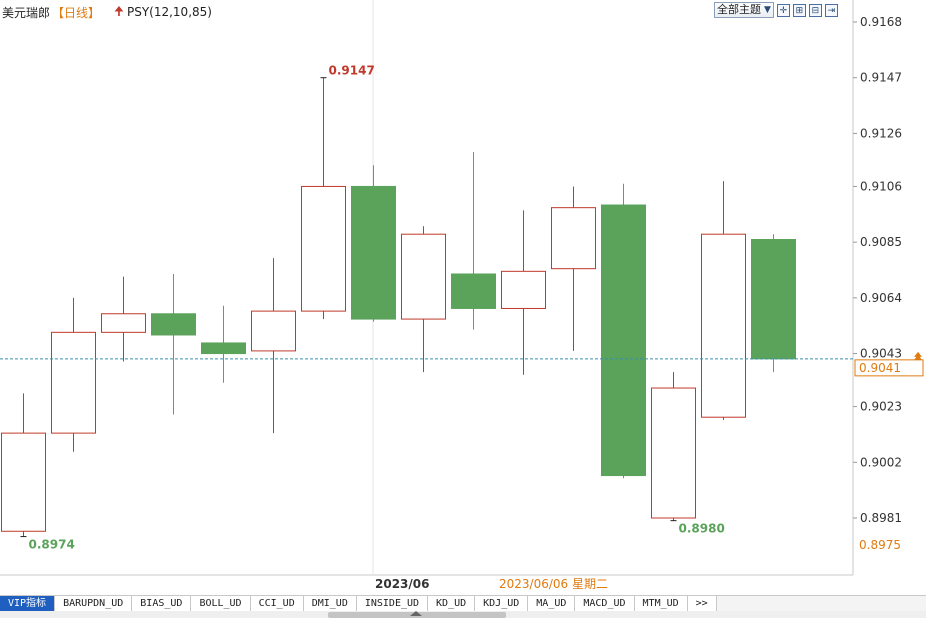 The width and height of the screenshot is (926, 618). Describe the element at coordinates (881, 407) in the screenshot. I see `y-tick-label: 0.9023` at that location.